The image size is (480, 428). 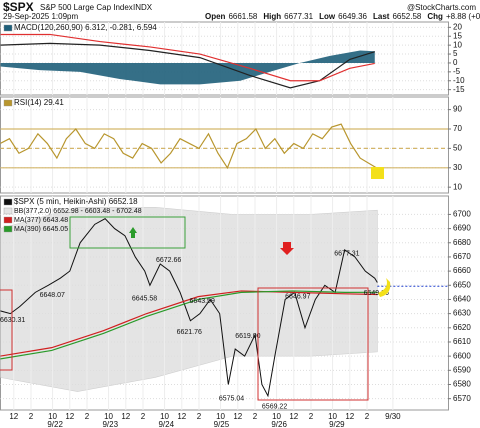 I want to click on quote-value: 6661.58, so click(x=242, y=16).